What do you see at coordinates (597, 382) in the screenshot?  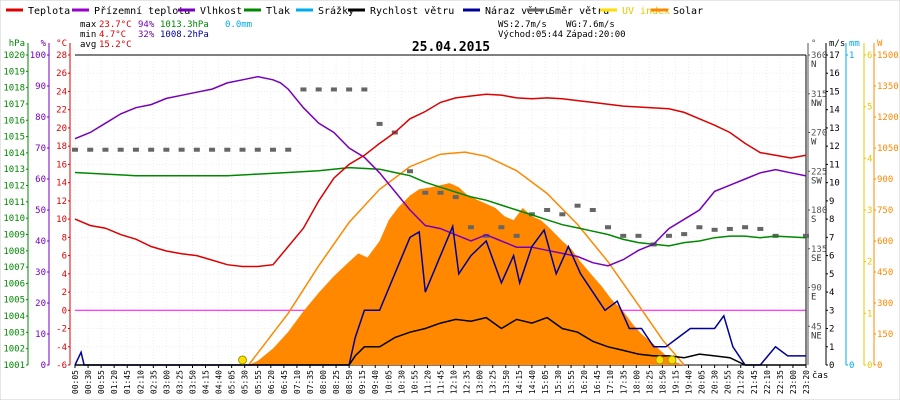 I see `x-tick-label: 16:45` at bounding box center [597, 382].